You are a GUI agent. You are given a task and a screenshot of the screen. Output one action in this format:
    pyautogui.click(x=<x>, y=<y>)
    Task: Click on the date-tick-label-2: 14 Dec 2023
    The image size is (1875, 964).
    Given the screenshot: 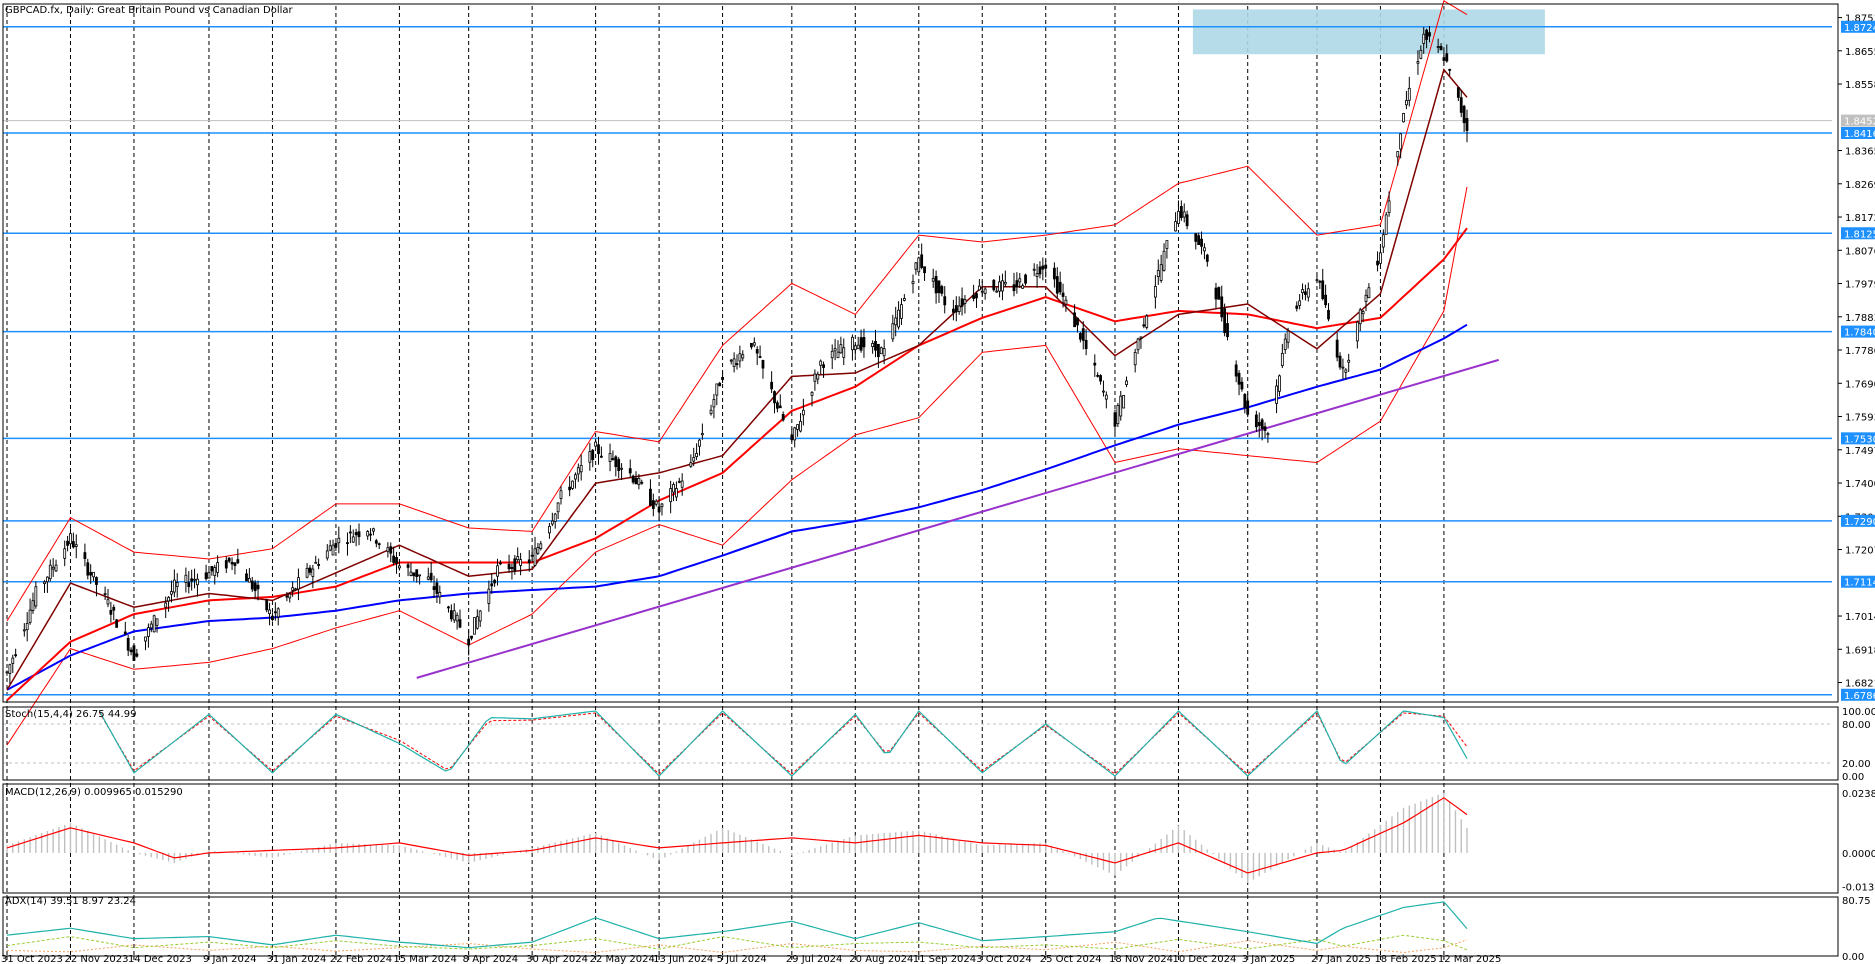 What is the action you would take?
    pyautogui.click(x=160, y=959)
    